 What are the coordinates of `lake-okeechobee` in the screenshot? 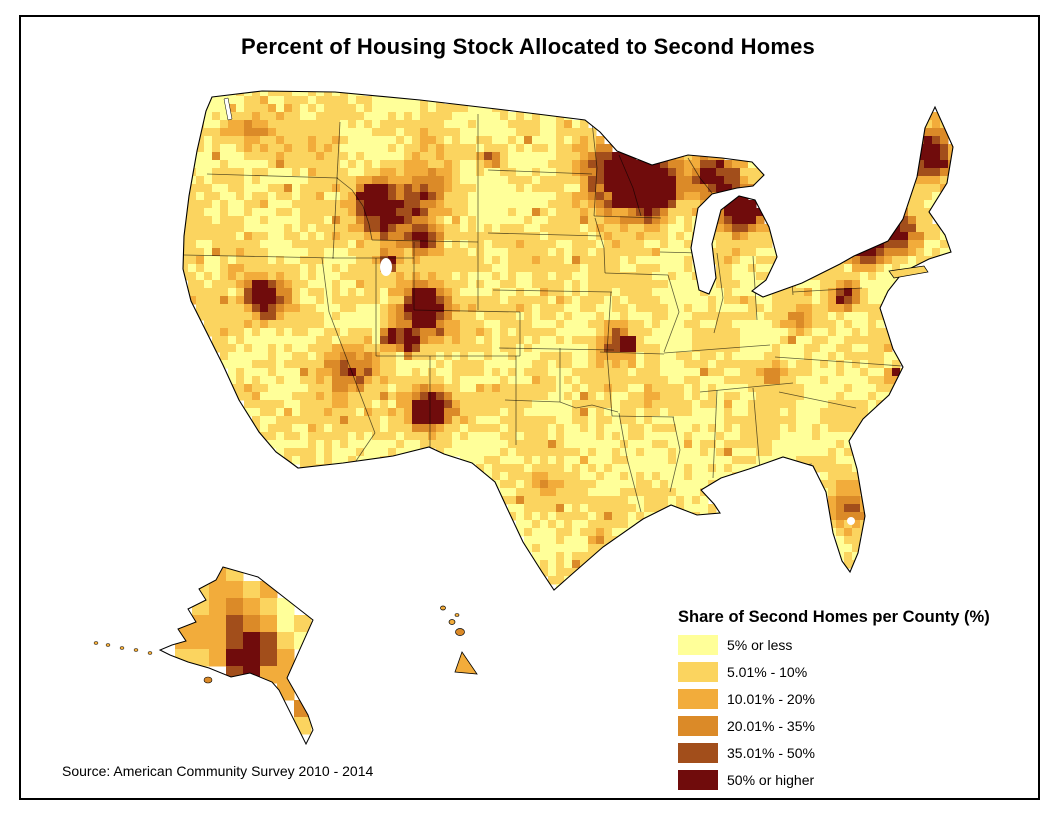 It's located at (851, 521).